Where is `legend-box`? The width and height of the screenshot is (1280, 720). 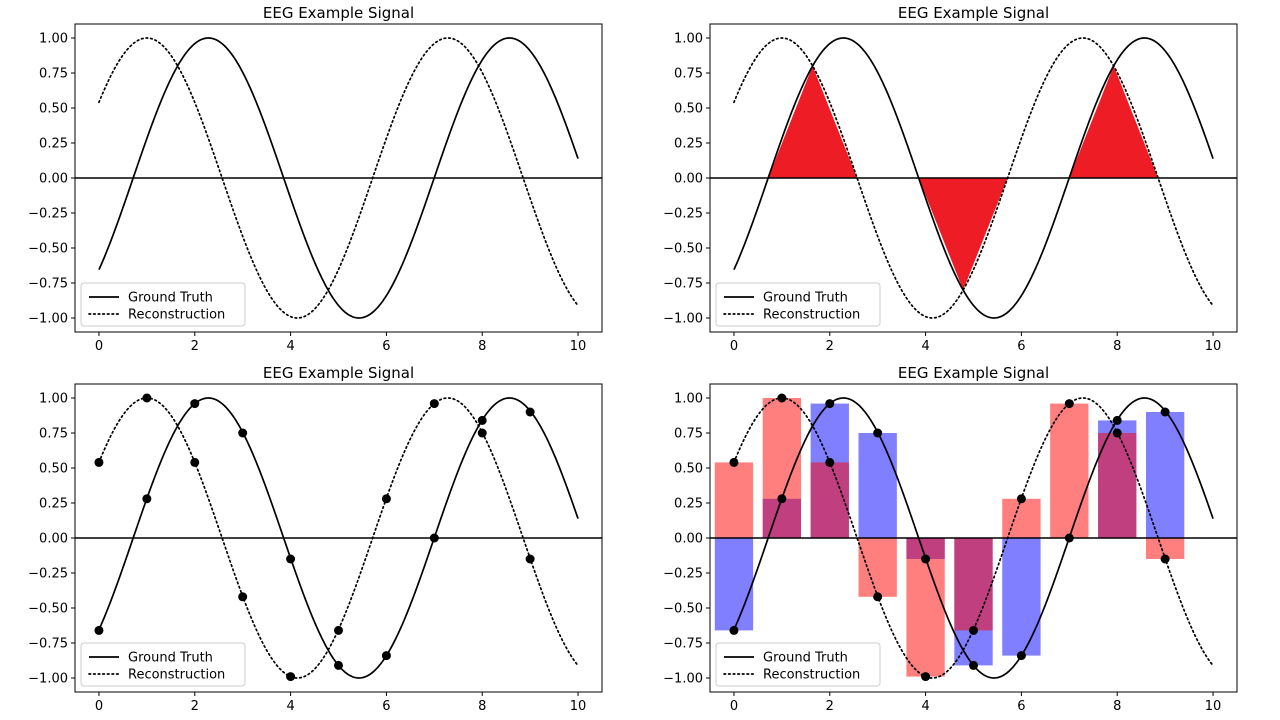 legend-box is located at coordinates (798, 664).